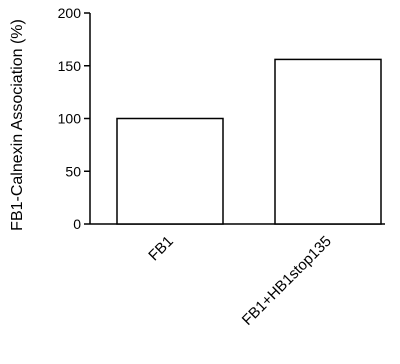 The width and height of the screenshot is (400, 364). I want to click on x-tick-labels: FB1 FB1+HB1stop135, so click(239, 281).